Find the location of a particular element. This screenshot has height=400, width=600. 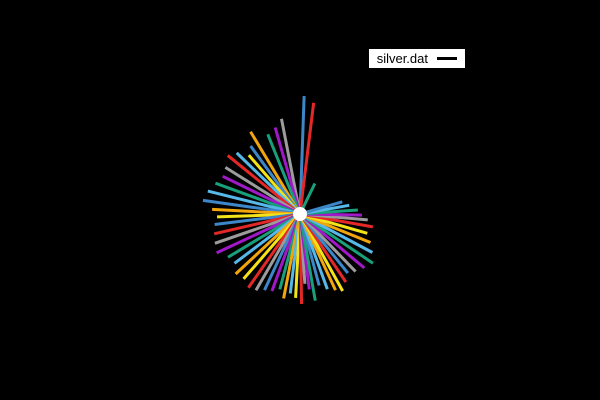

ray-group is located at coordinates (288, 200).